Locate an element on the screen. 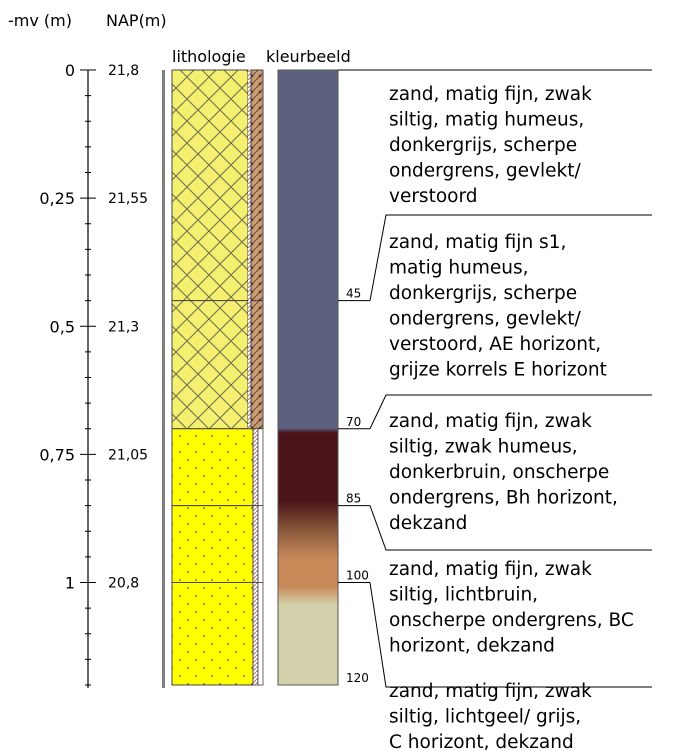 The image size is (678, 751). layer-depth-label: 120 is located at coordinates (357, 678).